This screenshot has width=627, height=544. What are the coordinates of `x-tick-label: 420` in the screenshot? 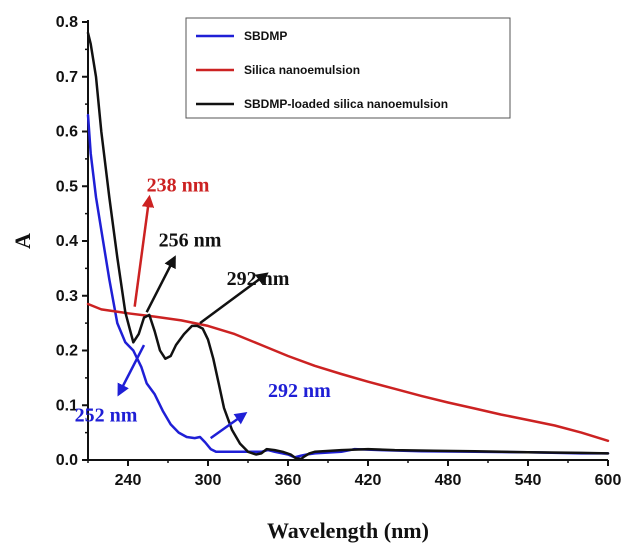 It's located at (368, 480).